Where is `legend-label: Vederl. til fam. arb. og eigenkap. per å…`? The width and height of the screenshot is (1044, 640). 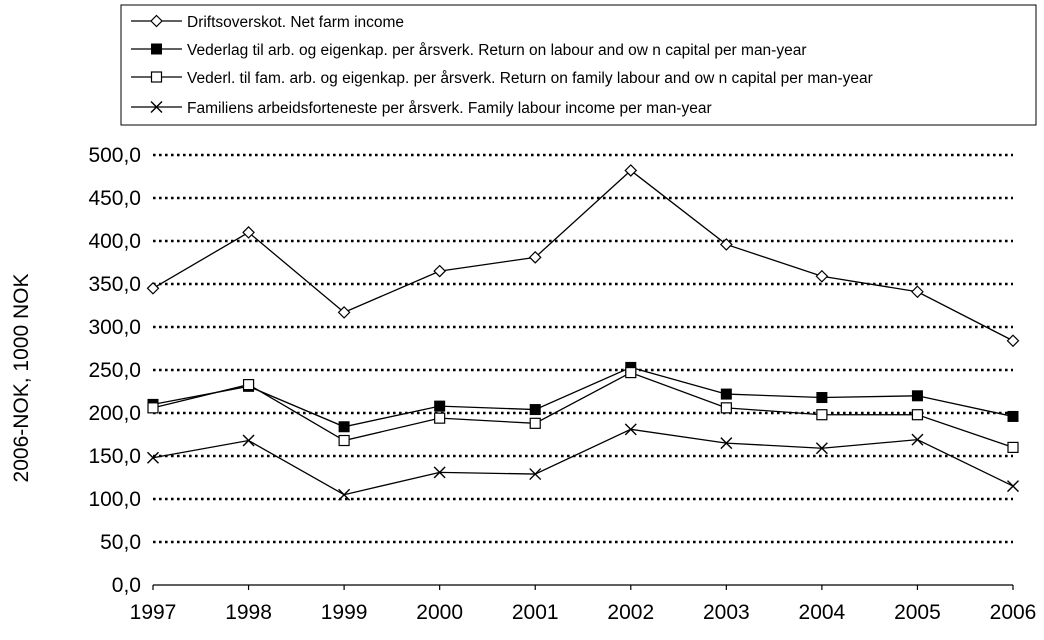 legend-label: Vederl. til fam. arb. og eigenkap. per å… is located at coordinates (530, 78).